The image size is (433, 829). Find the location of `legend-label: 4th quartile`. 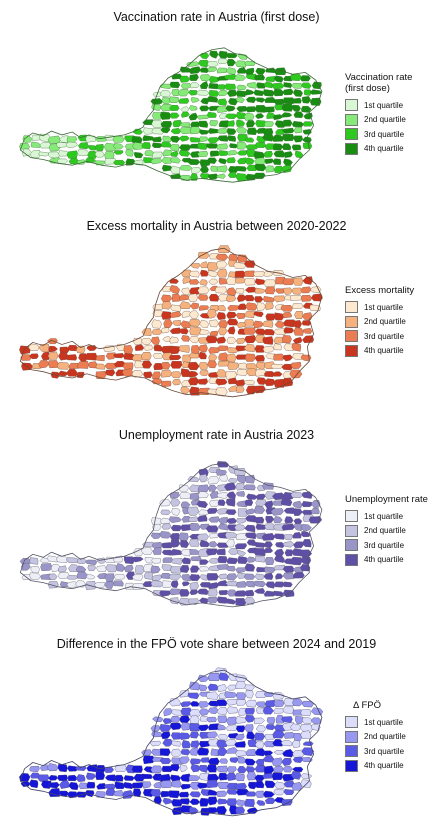

legend-label: 4th quartile is located at coordinates (384, 560).